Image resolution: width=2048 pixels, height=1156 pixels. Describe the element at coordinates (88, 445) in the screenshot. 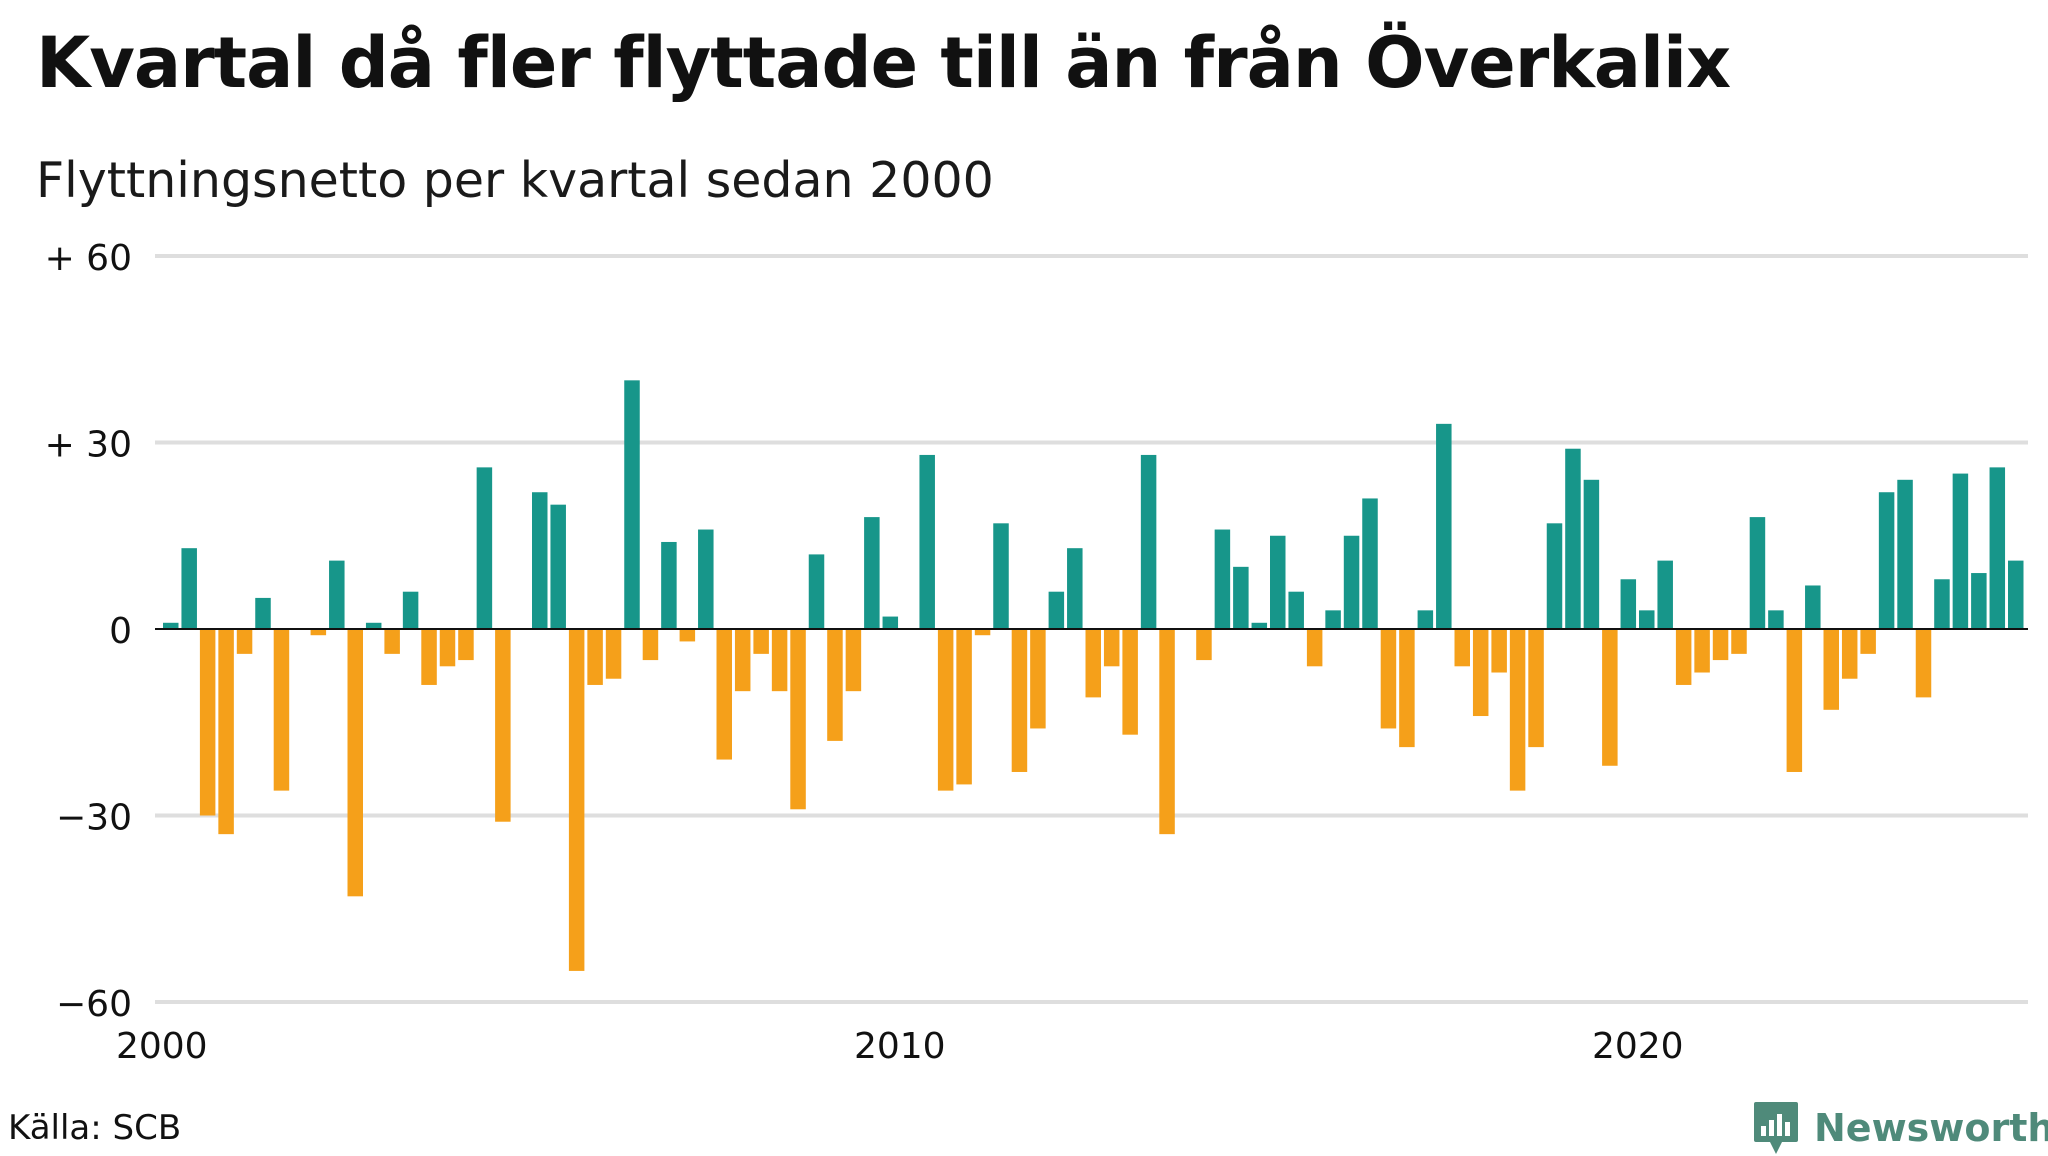

I see `y-tick-label: + 30` at that location.